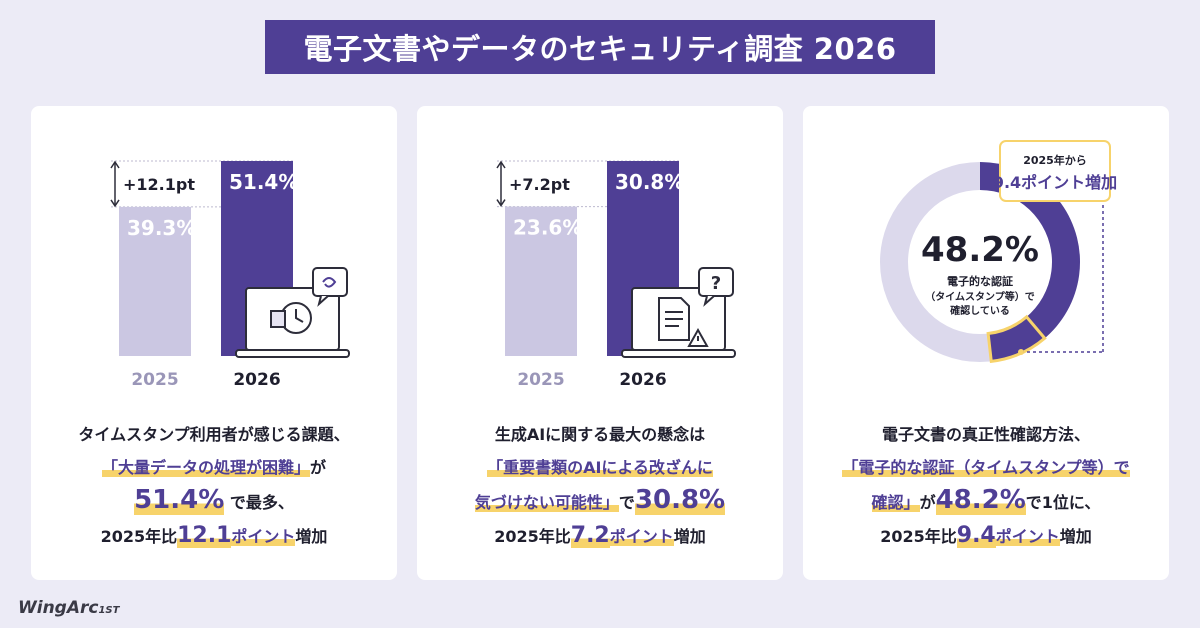  What do you see at coordinates (600, 467) in the screenshot?
I see `desc-quote: 「重要書類のAIによる改ざんに` at bounding box center [600, 467].